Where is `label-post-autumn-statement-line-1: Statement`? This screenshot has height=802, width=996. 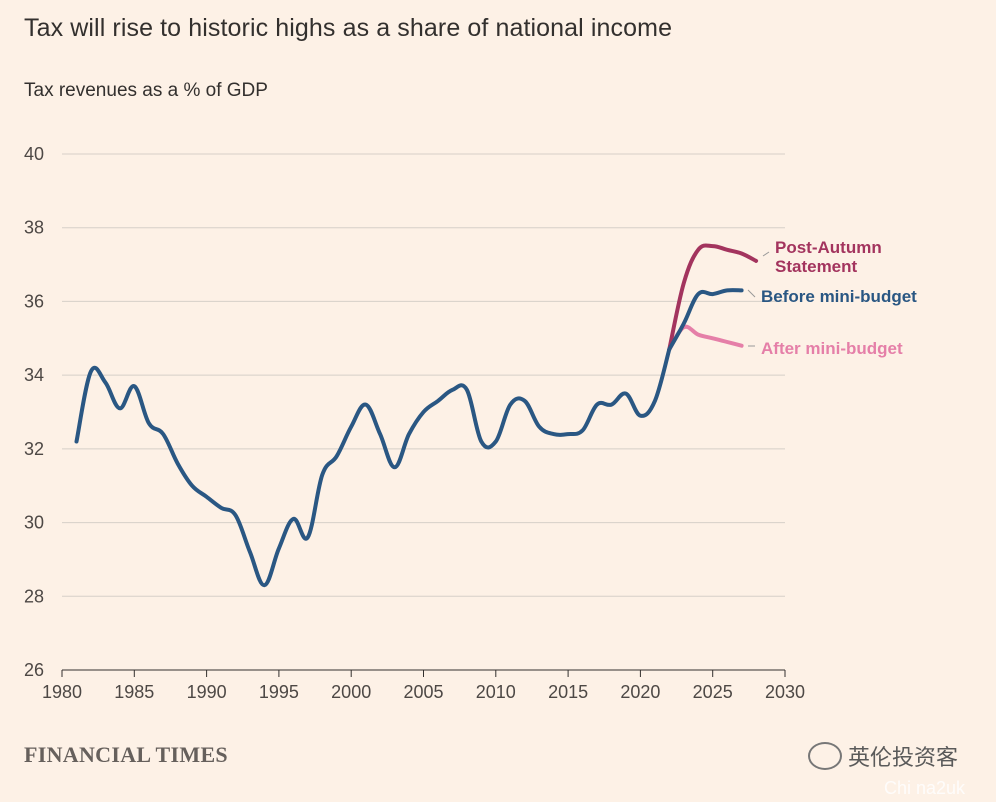 label-post-autumn-statement-line-1: Statement is located at coordinates (816, 266).